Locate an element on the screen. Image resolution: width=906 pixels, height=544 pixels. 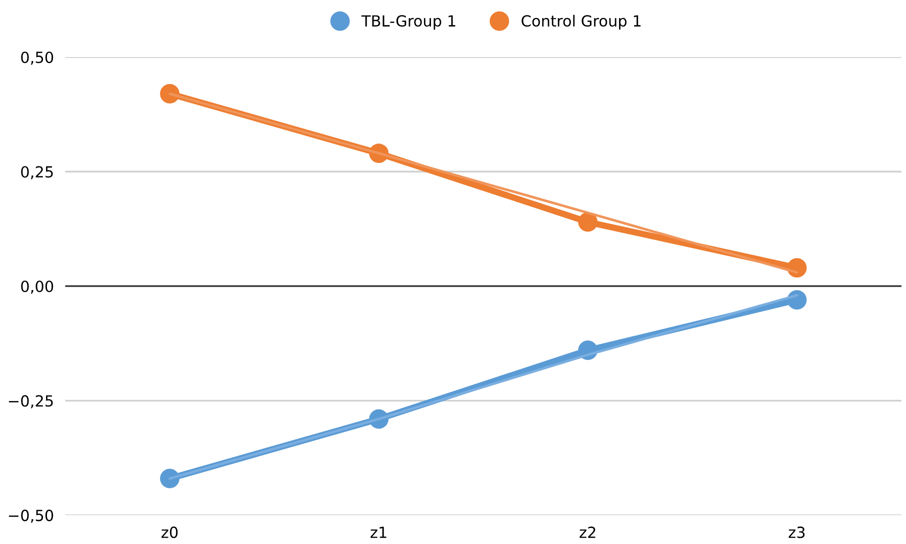
x-tick-label: z0 is located at coordinates (170, 532).